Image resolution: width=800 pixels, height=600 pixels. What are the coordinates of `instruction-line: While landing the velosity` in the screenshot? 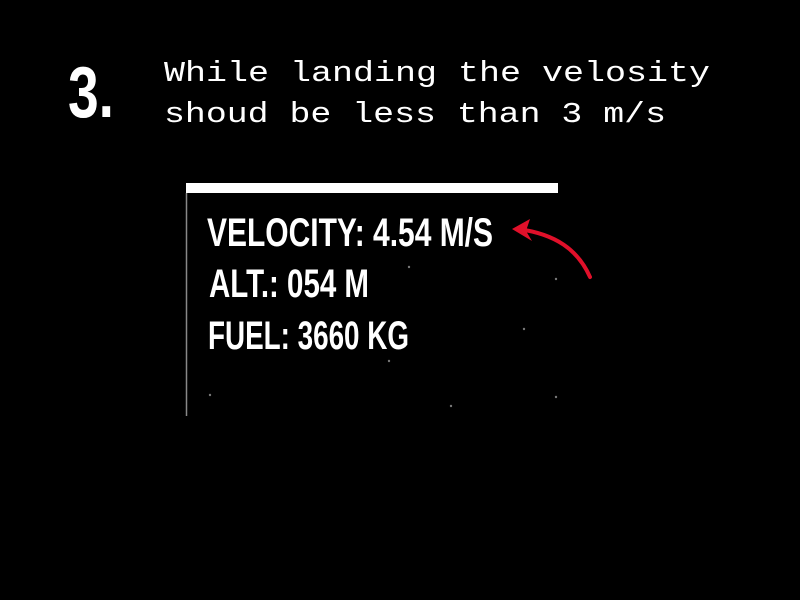 It's located at (437, 73).